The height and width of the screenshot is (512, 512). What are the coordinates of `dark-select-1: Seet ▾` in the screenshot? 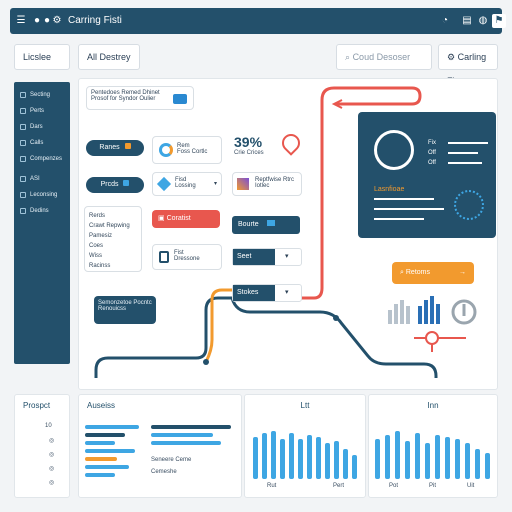 It's located at (267, 257).